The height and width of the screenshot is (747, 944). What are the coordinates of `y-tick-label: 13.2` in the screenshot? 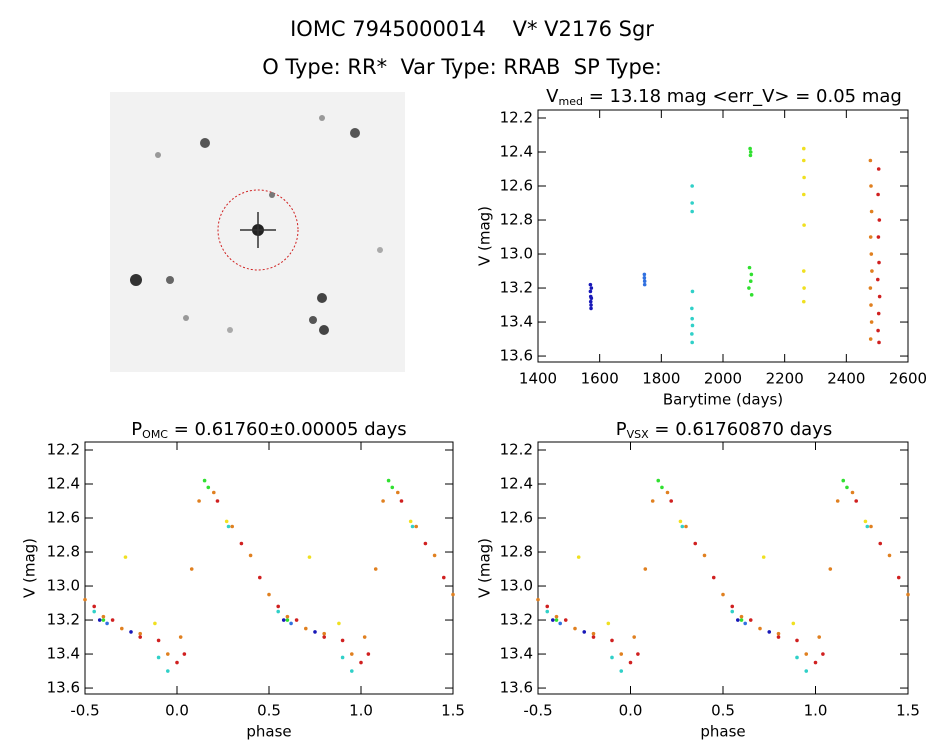 It's located at (516, 620).